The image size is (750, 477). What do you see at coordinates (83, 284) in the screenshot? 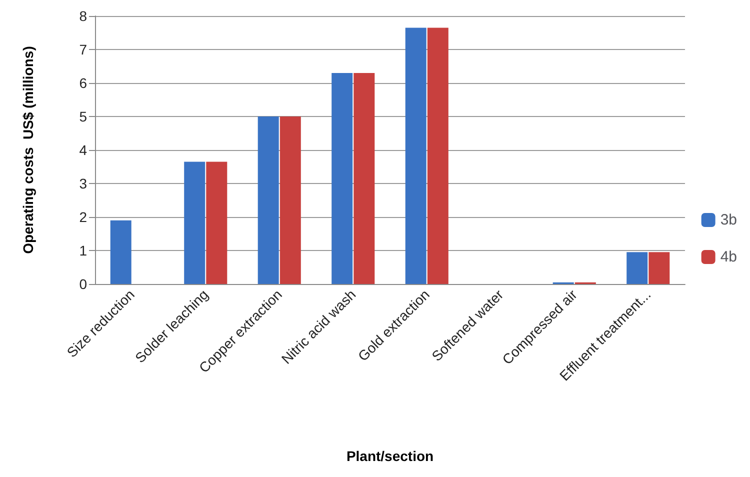
I see `y-tick-label: 0` at bounding box center [83, 284].